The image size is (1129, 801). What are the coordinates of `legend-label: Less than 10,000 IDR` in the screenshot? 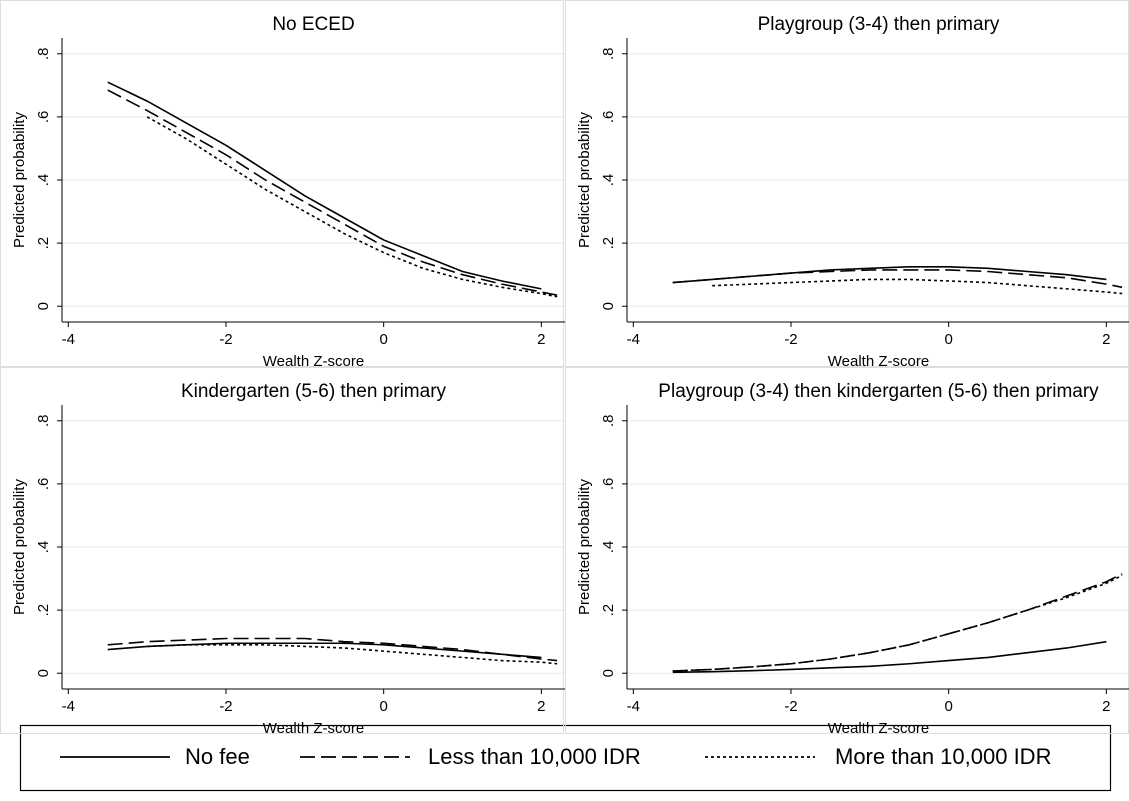 It's located at (534, 756).